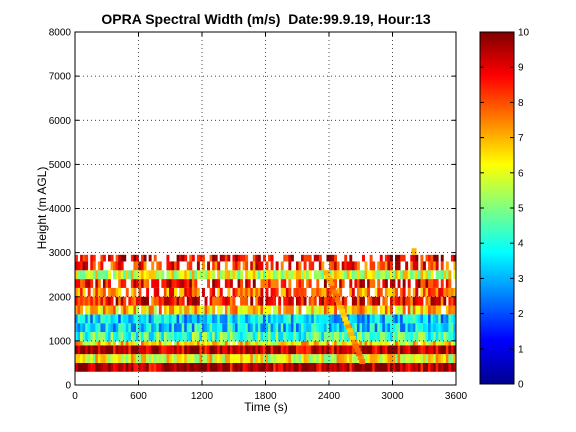  Describe the element at coordinates (326, 273) in the screenshot. I see `tilted-feature-cell` at that location.